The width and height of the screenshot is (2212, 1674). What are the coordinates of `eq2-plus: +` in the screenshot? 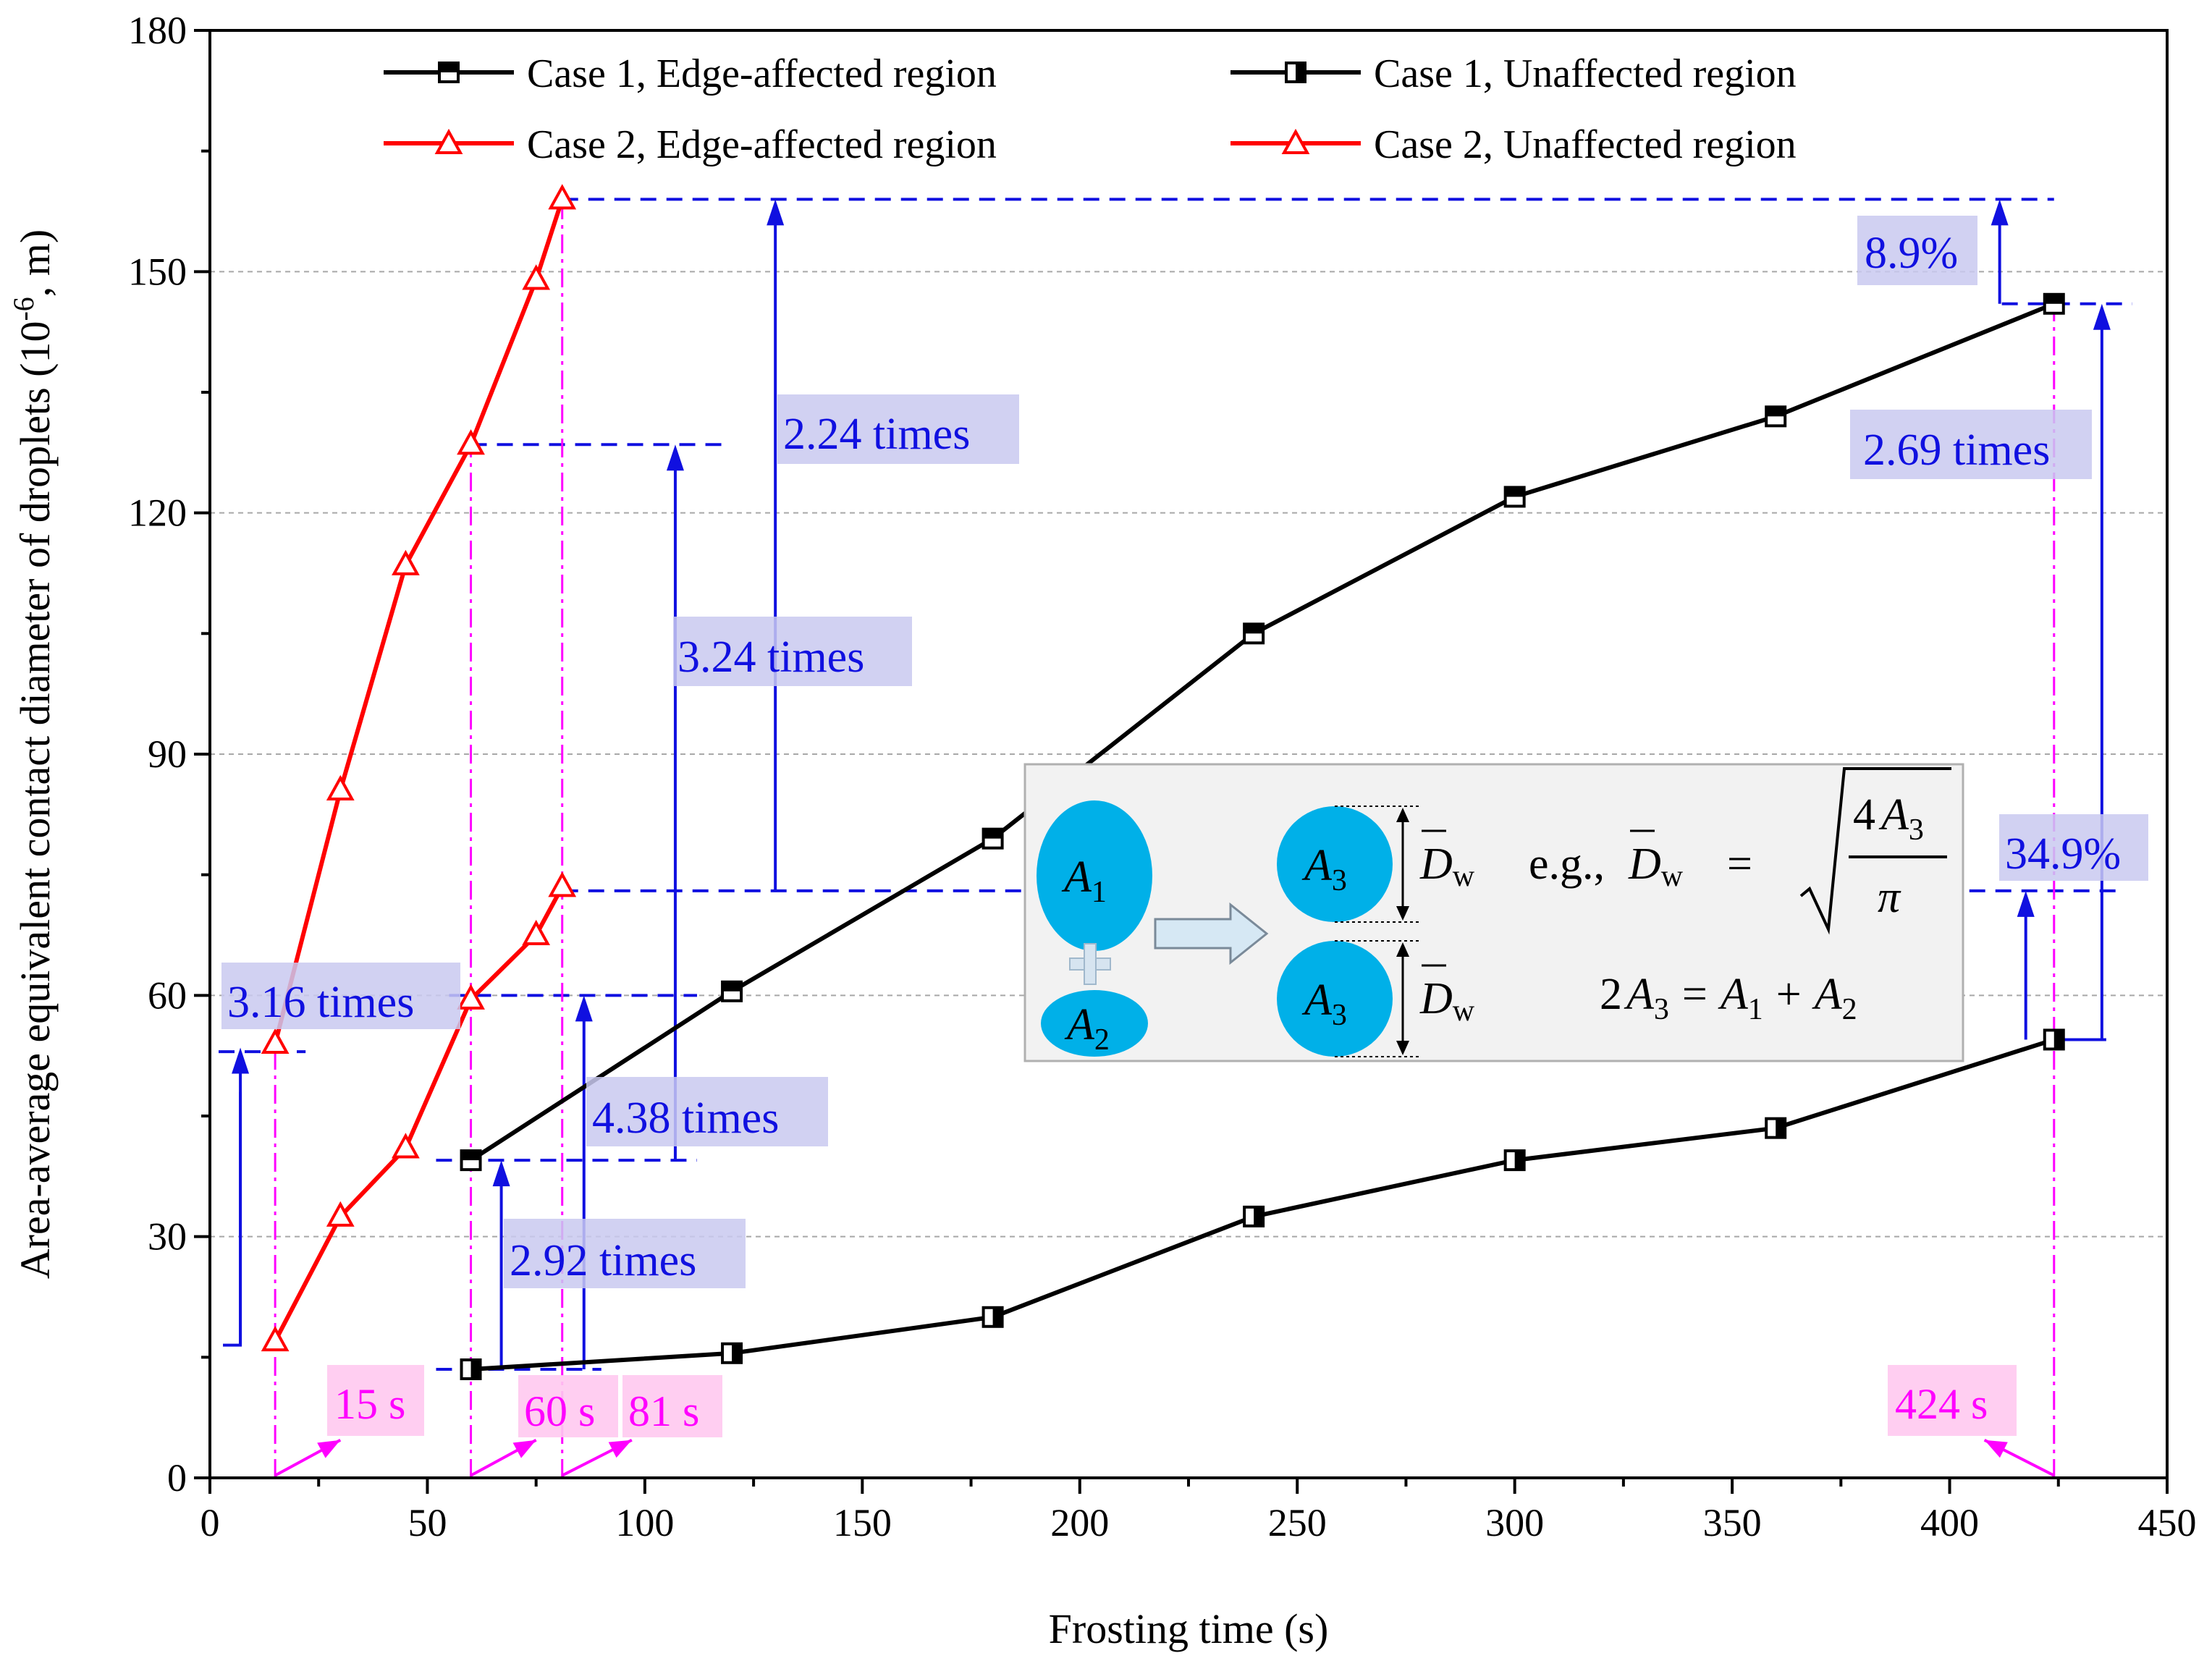 It's located at (1789, 995).